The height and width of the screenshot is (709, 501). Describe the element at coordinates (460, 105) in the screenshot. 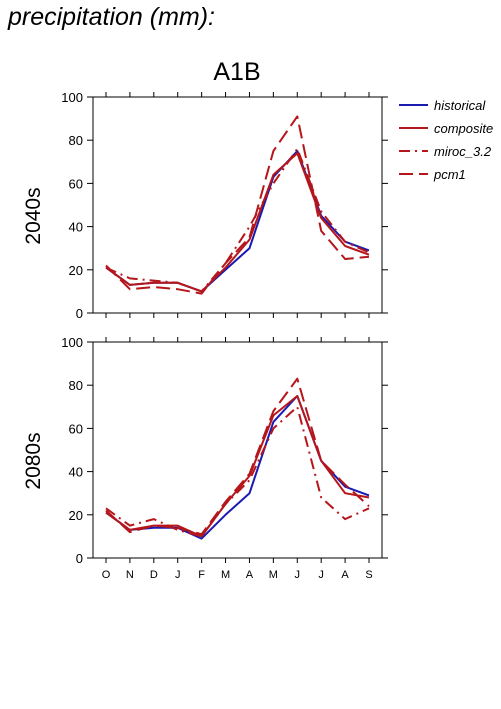

I see `legend-label: historical` at that location.